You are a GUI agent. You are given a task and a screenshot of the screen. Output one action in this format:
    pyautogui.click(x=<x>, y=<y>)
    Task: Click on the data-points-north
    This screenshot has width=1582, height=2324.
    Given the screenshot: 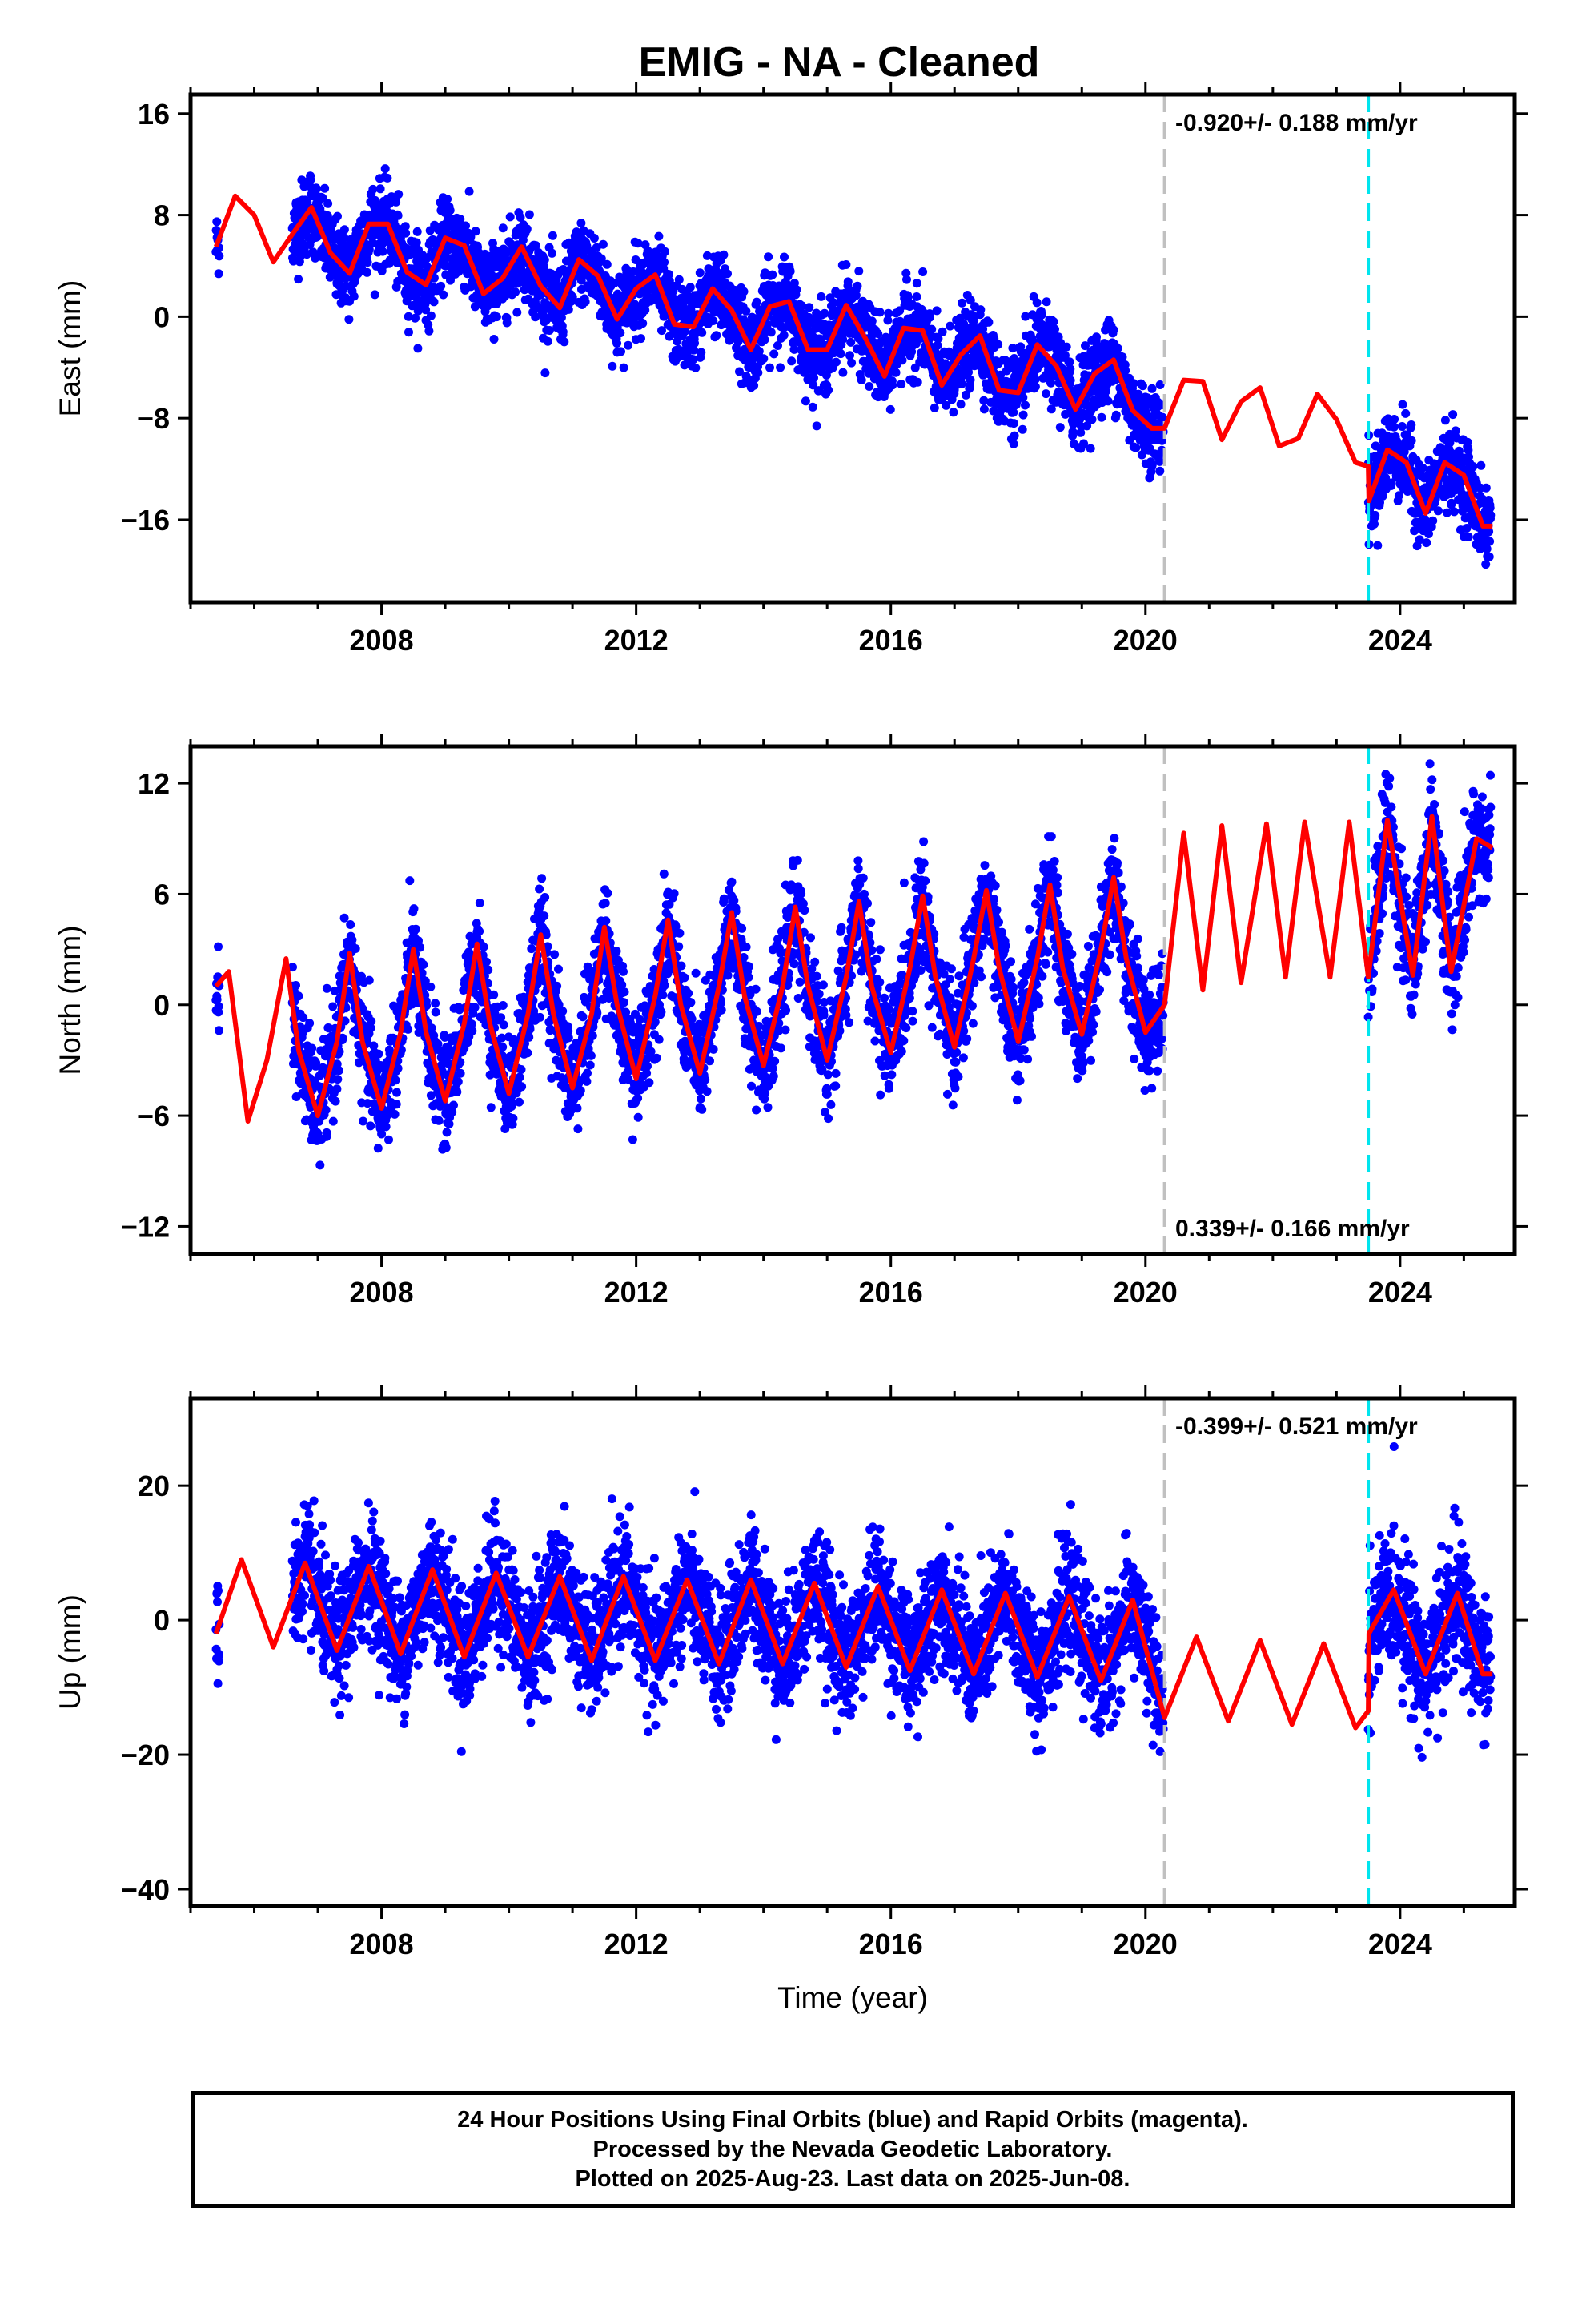 What is the action you would take?
    pyautogui.click(x=853, y=964)
    